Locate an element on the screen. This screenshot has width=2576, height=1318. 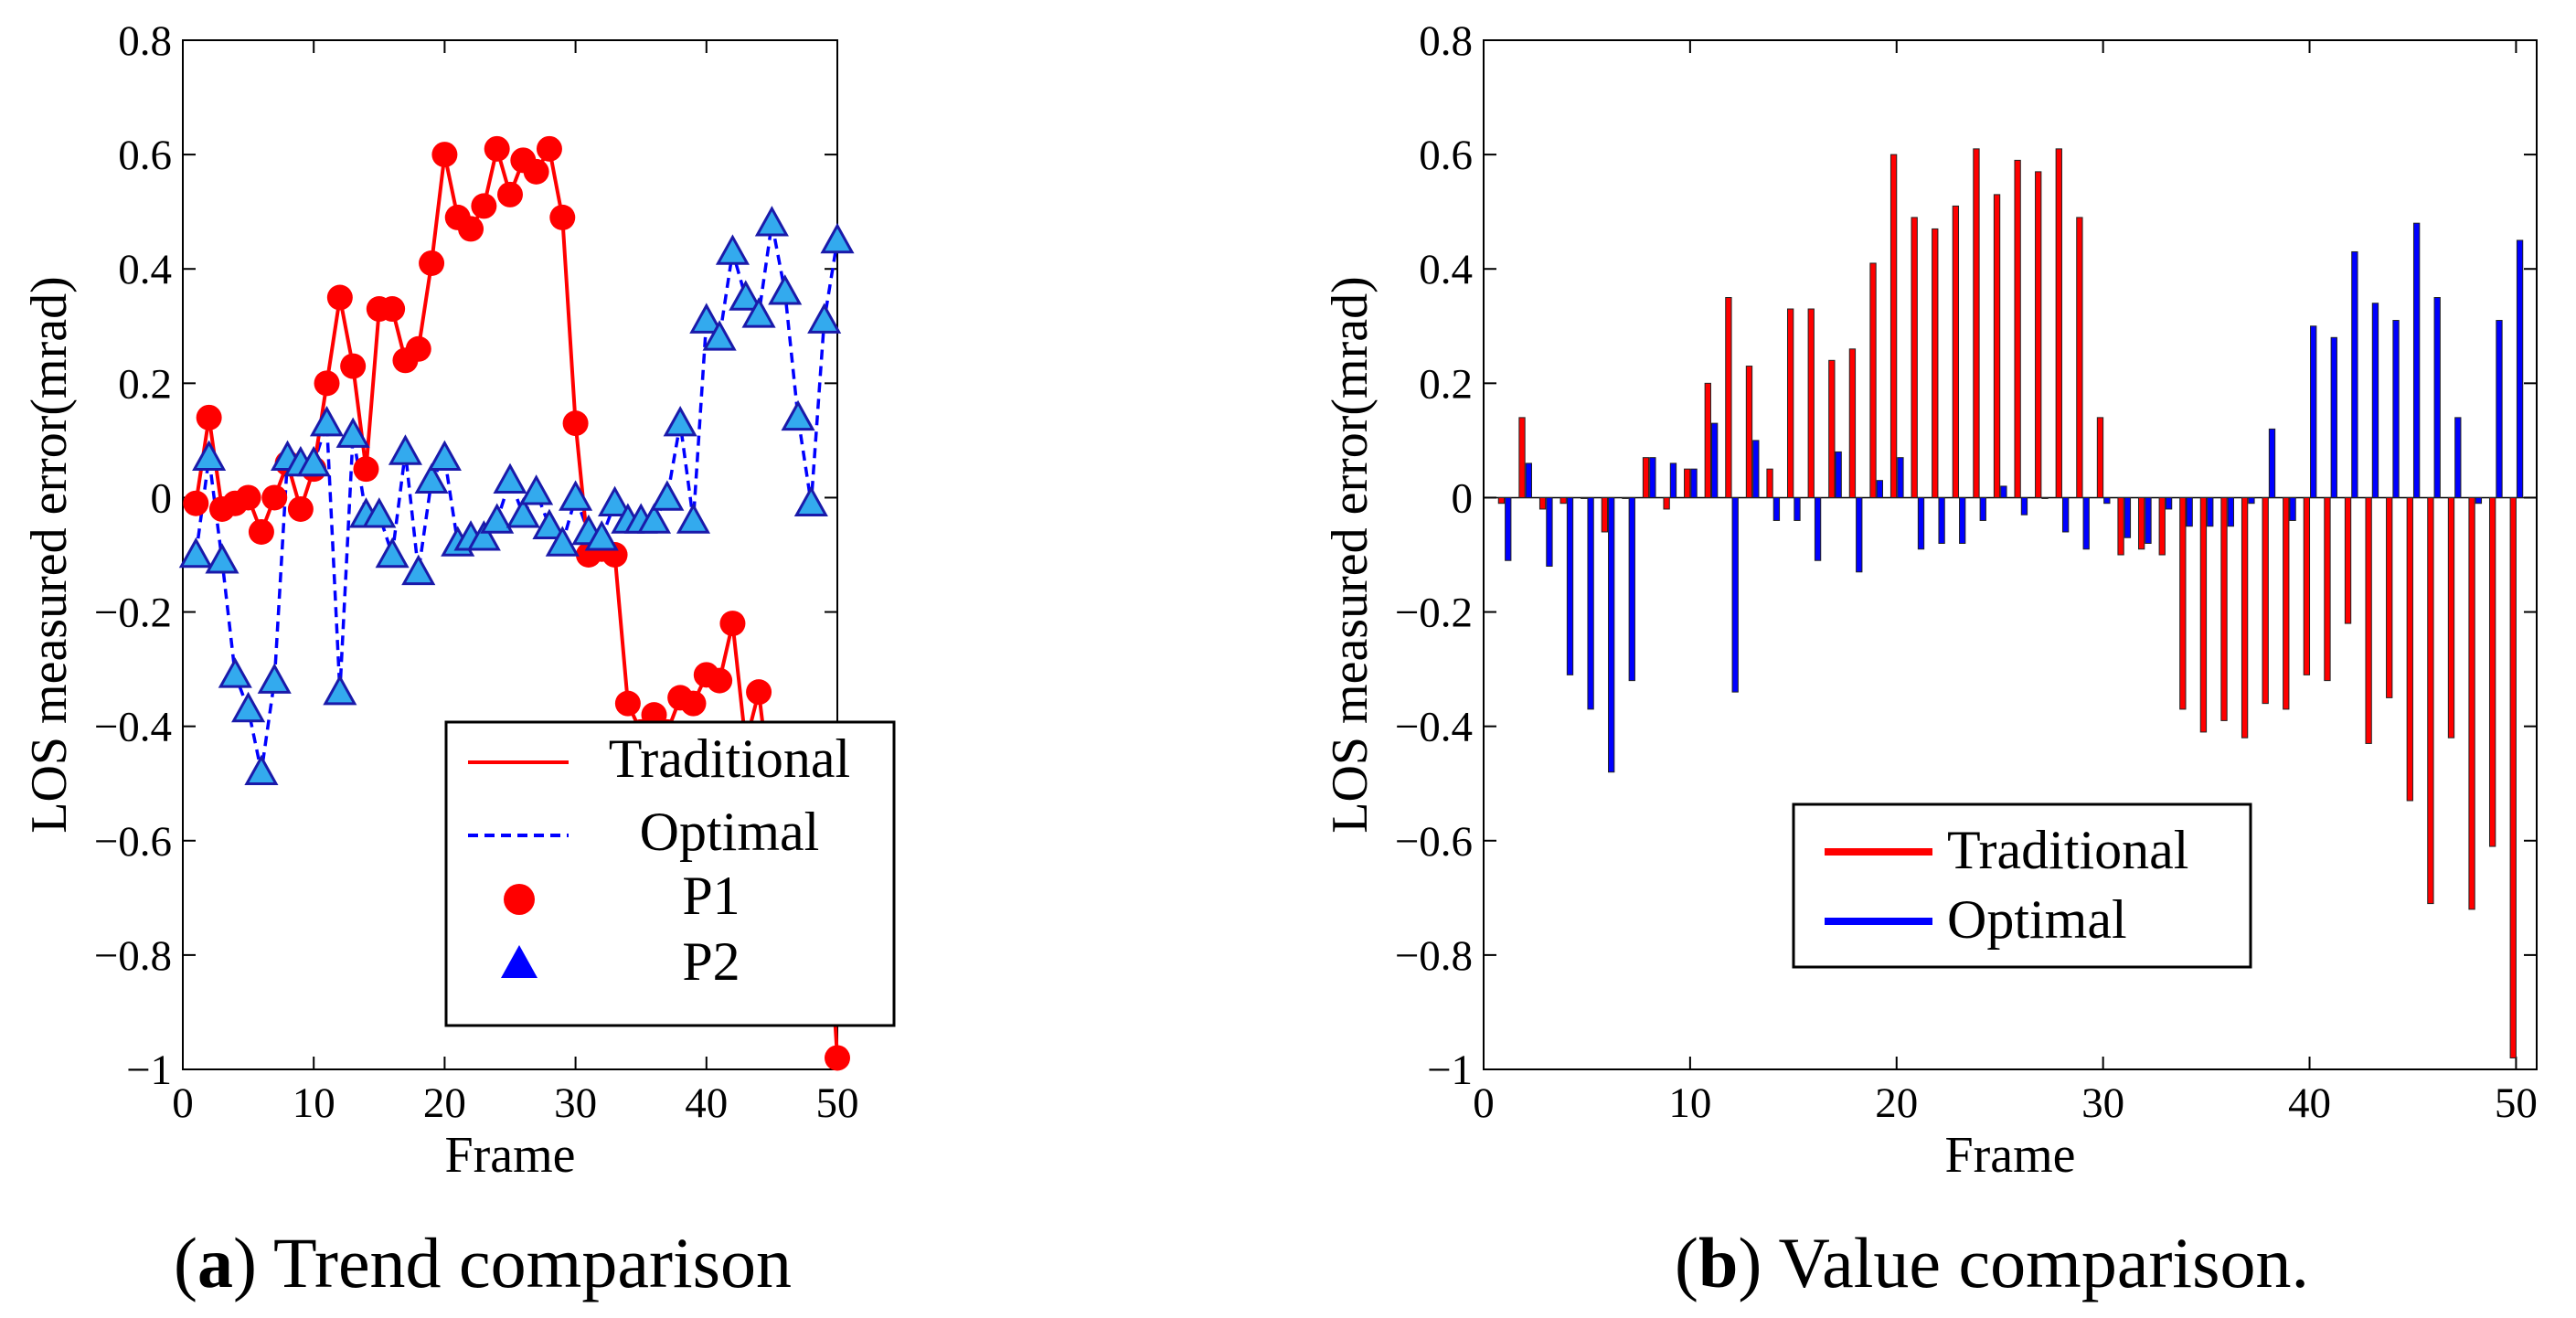
caption-a-letter: a is located at coordinates (215, 1262).